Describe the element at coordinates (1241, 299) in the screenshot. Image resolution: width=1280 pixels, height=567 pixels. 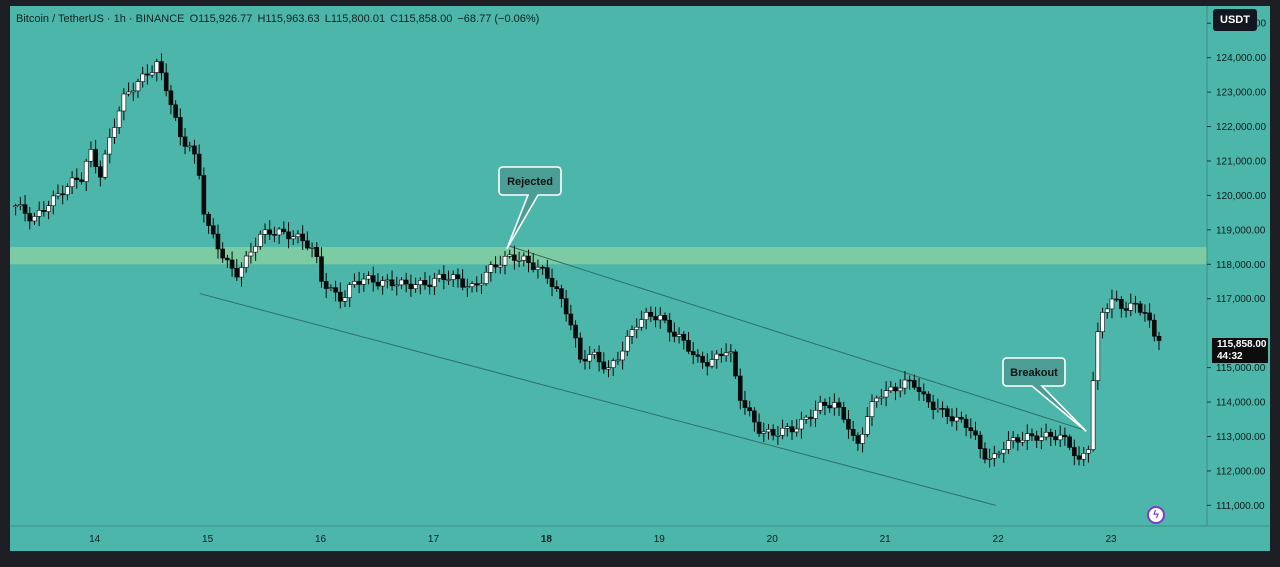
I see `price-tick-label: 117,000.00` at that location.